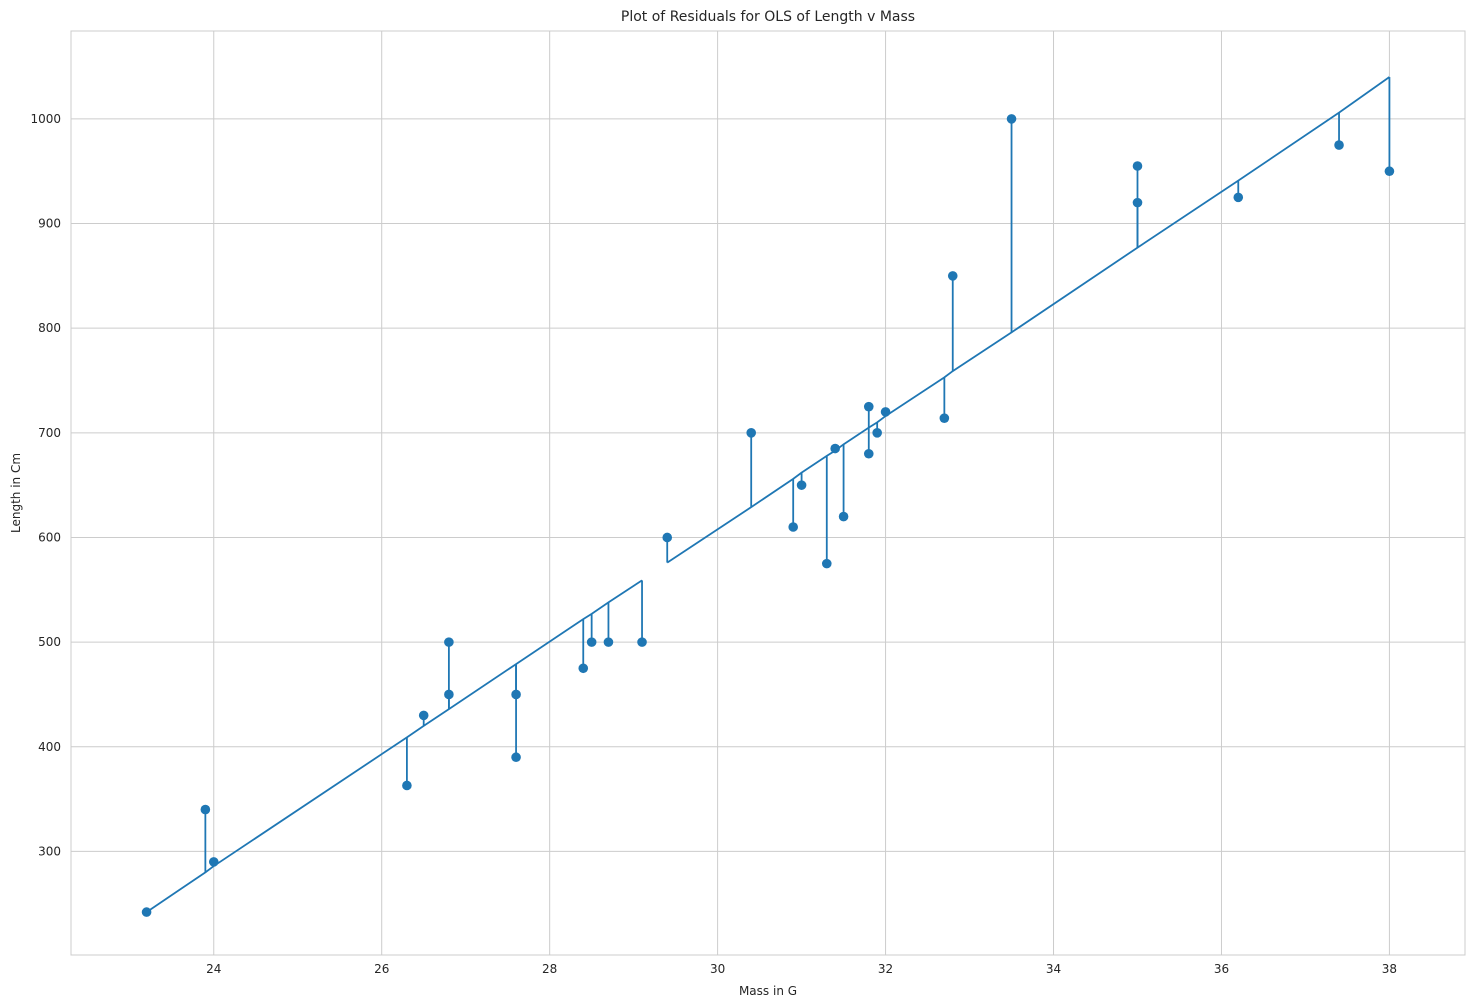 The width and height of the screenshot is (1475, 1007). I want to click on x-axis-label: Mass in G, so click(768, 991).